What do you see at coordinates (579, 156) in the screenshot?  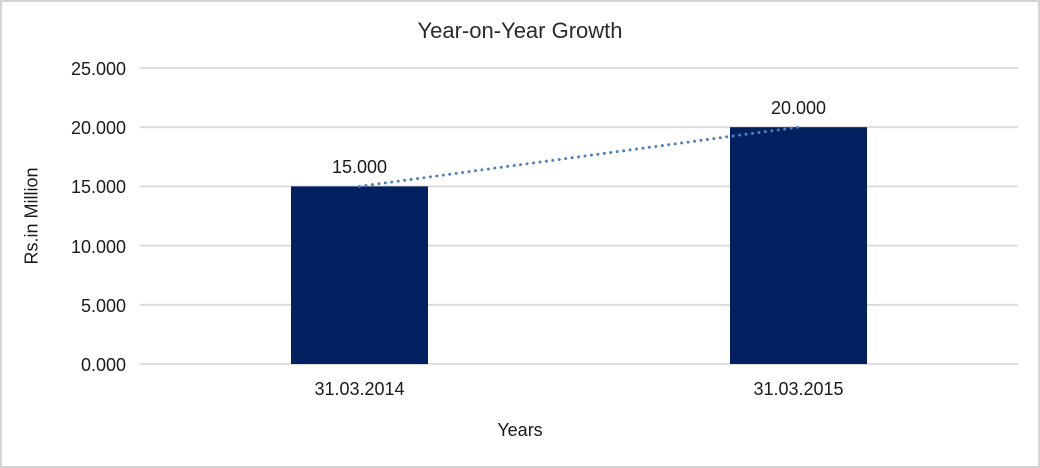 I see `trendline-dotted` at bounding box center [579, 156].